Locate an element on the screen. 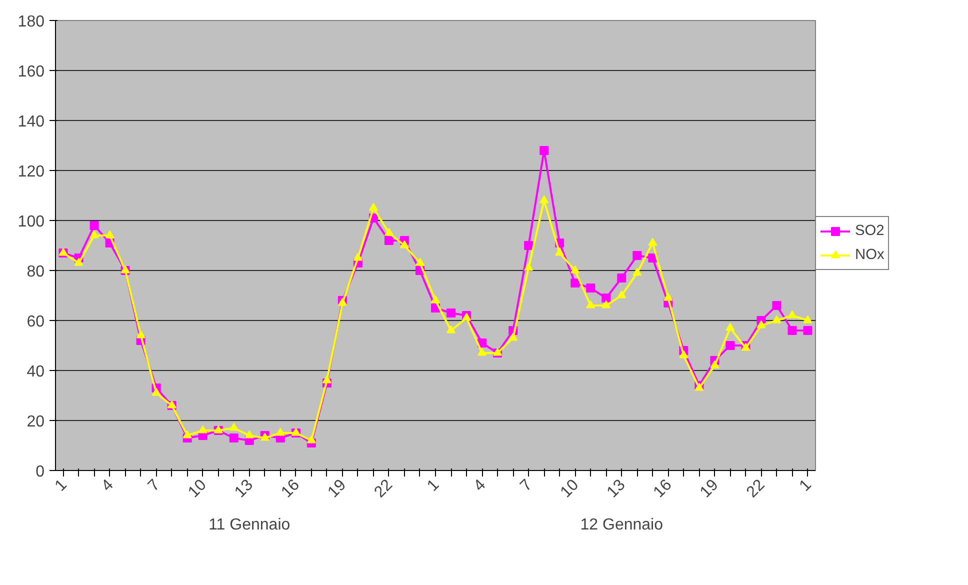 The image size is (968, 585). y-tick-label: 120 is located at coordinates (31, 172).